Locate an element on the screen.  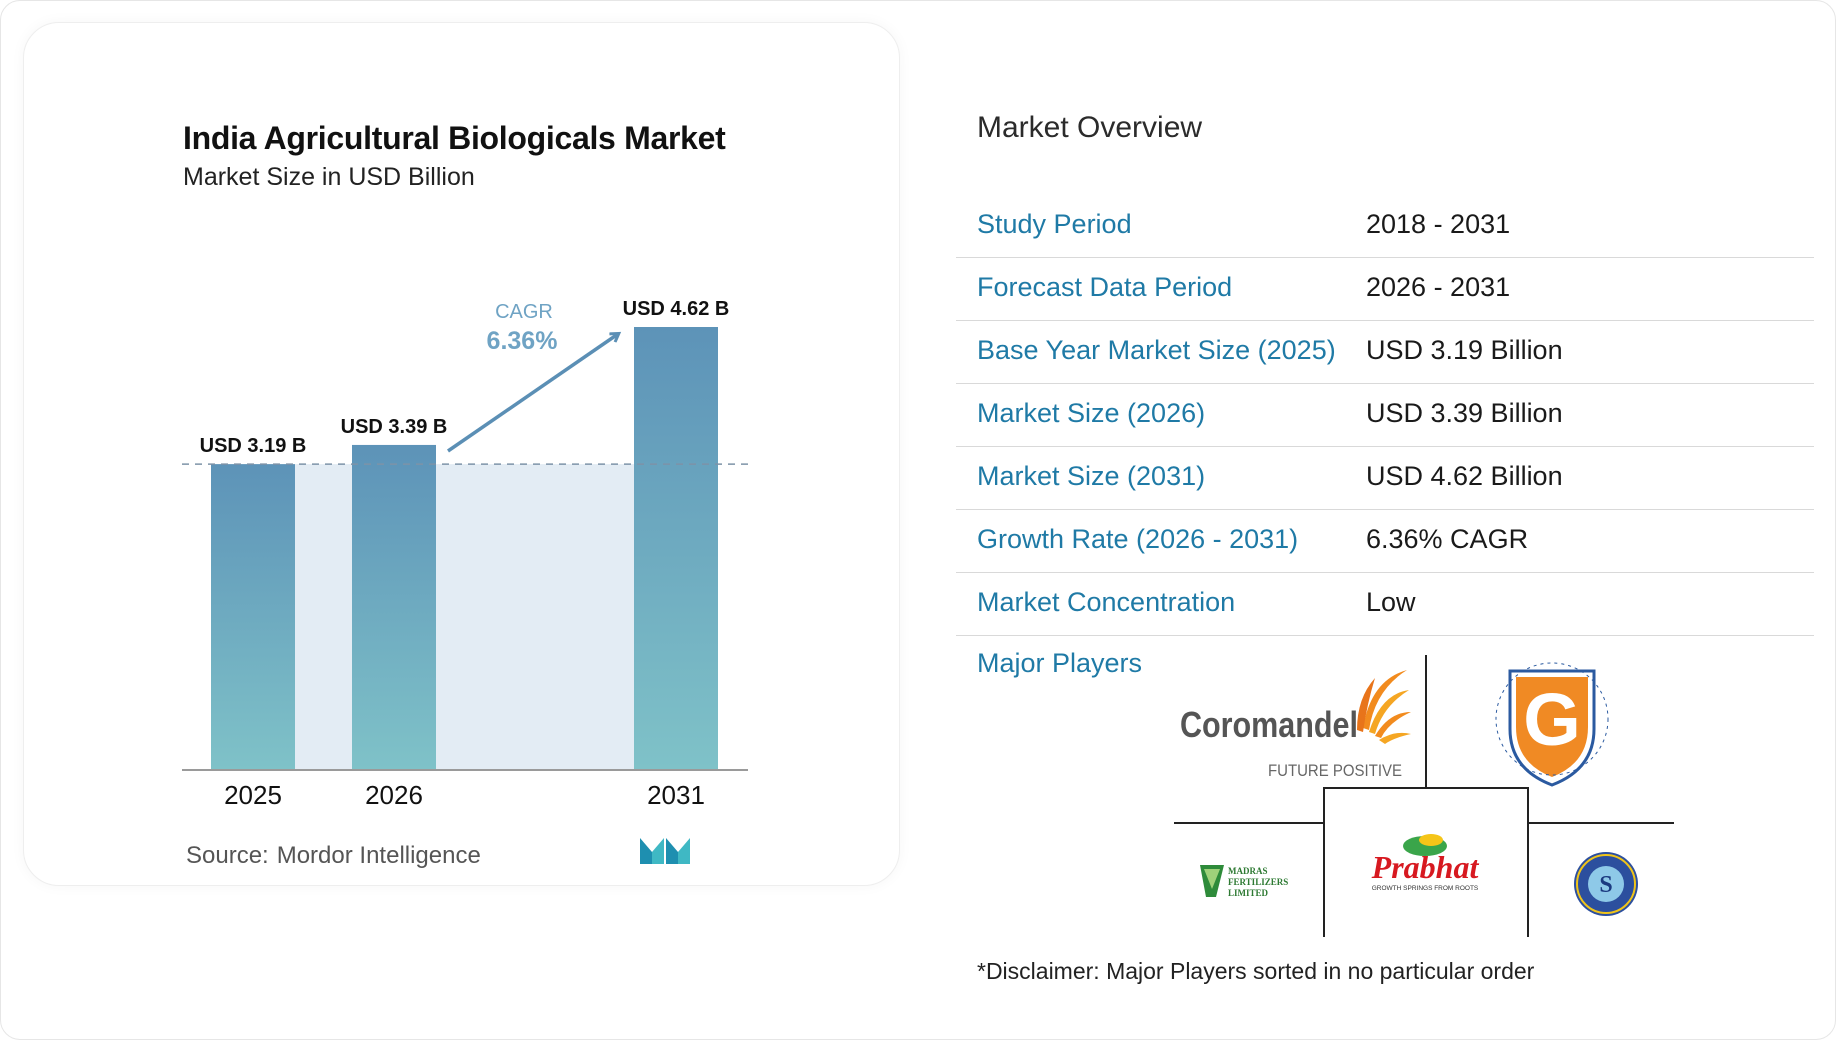
source-value: Mordor Intelligence is located at coordinates (378, 855).